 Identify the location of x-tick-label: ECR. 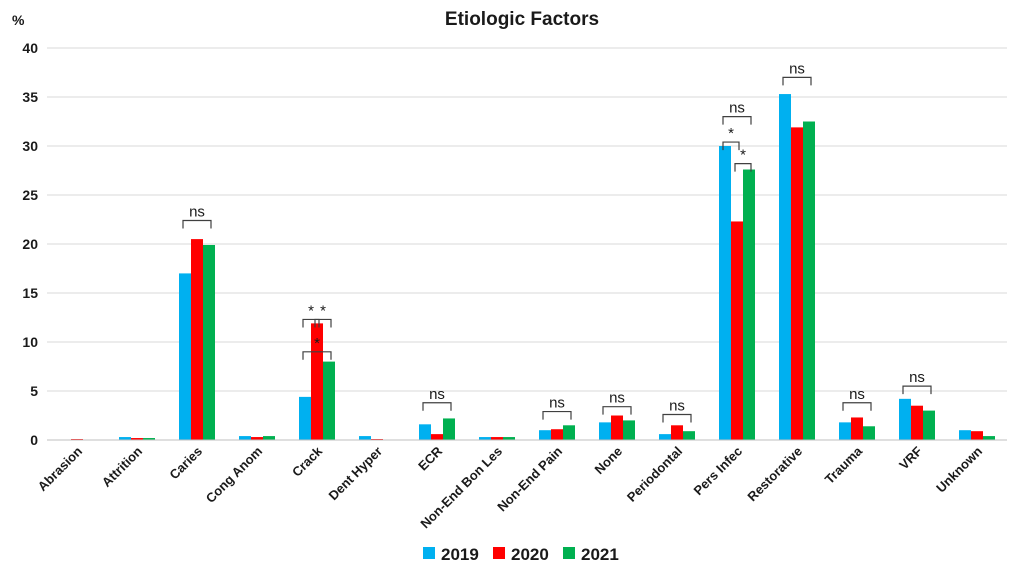
(430, 458).